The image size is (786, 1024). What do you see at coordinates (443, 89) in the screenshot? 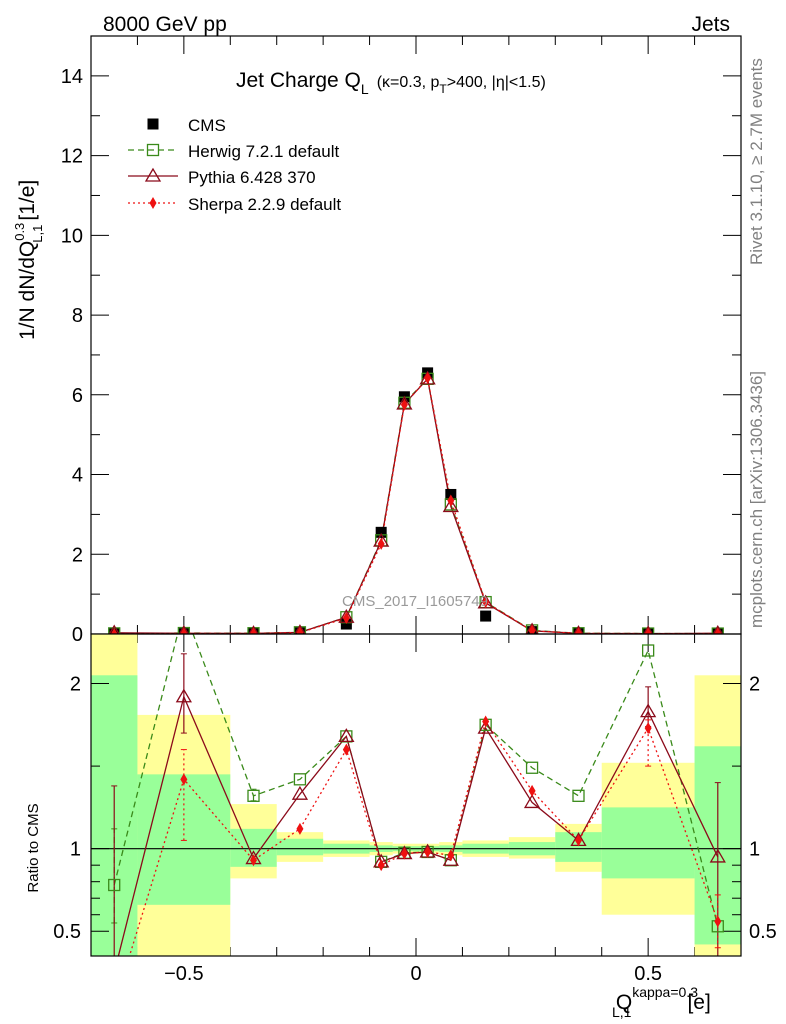
I see `title-cond-sub: T` at bounding box center [443, 89].